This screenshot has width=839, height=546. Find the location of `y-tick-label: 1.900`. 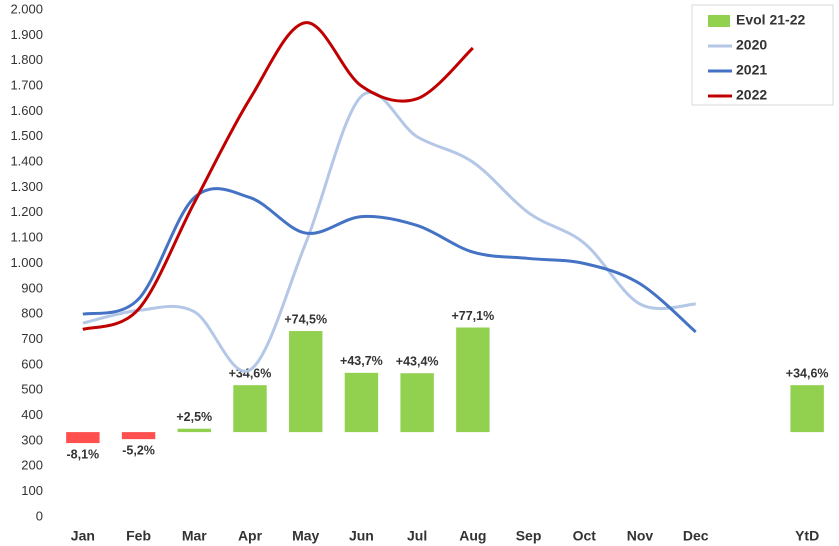

y-tick-label: 1.900 is located at coordinates (26, 34).